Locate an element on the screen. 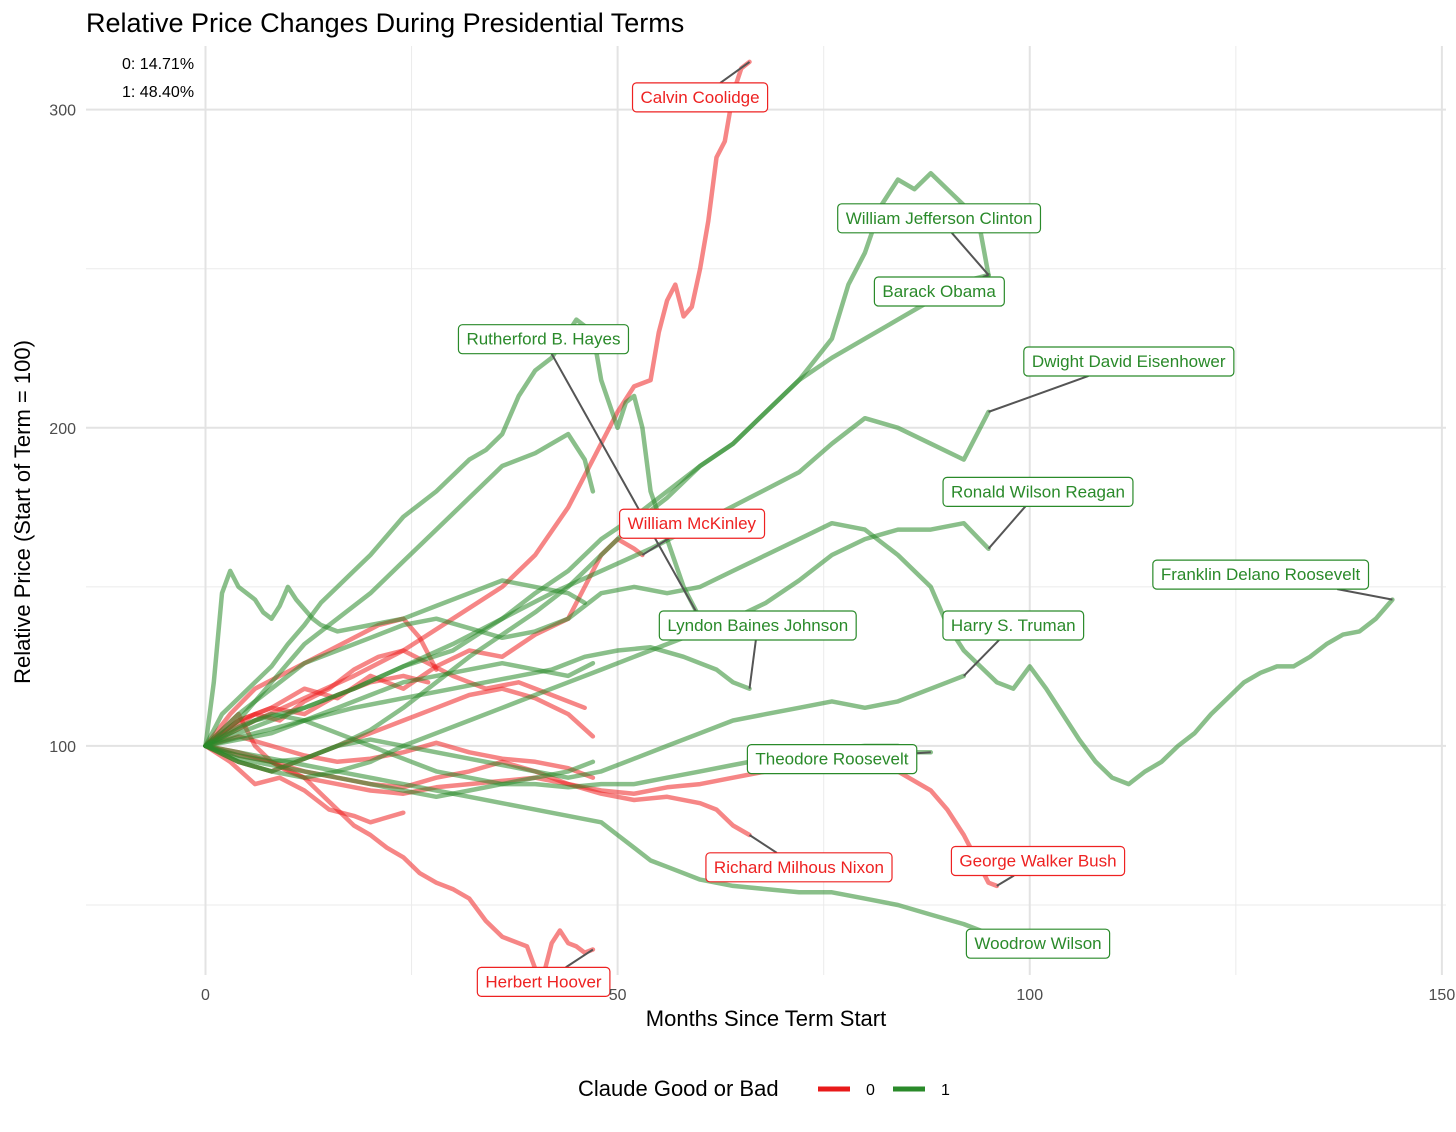 Image resolution: width=1456 pixels, height=1132 pixels. legend-title: Claude Good or Bad is located at coordinates (678, 1088).